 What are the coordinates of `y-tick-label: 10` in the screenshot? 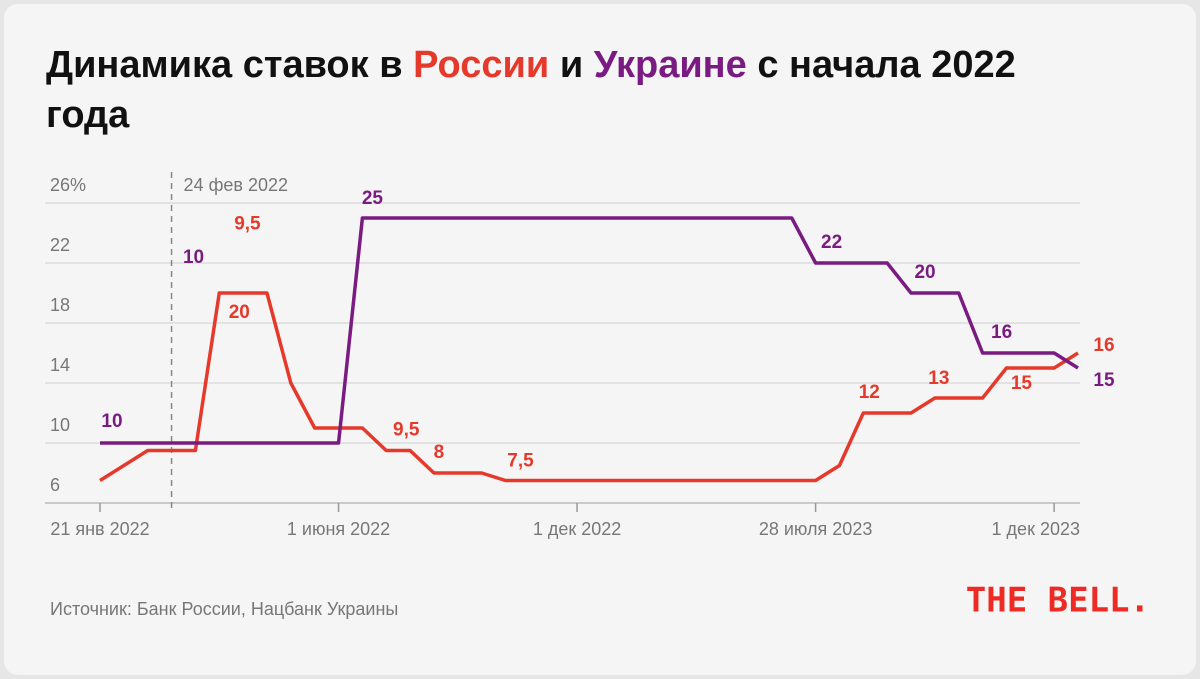 It's located at (60, 425).